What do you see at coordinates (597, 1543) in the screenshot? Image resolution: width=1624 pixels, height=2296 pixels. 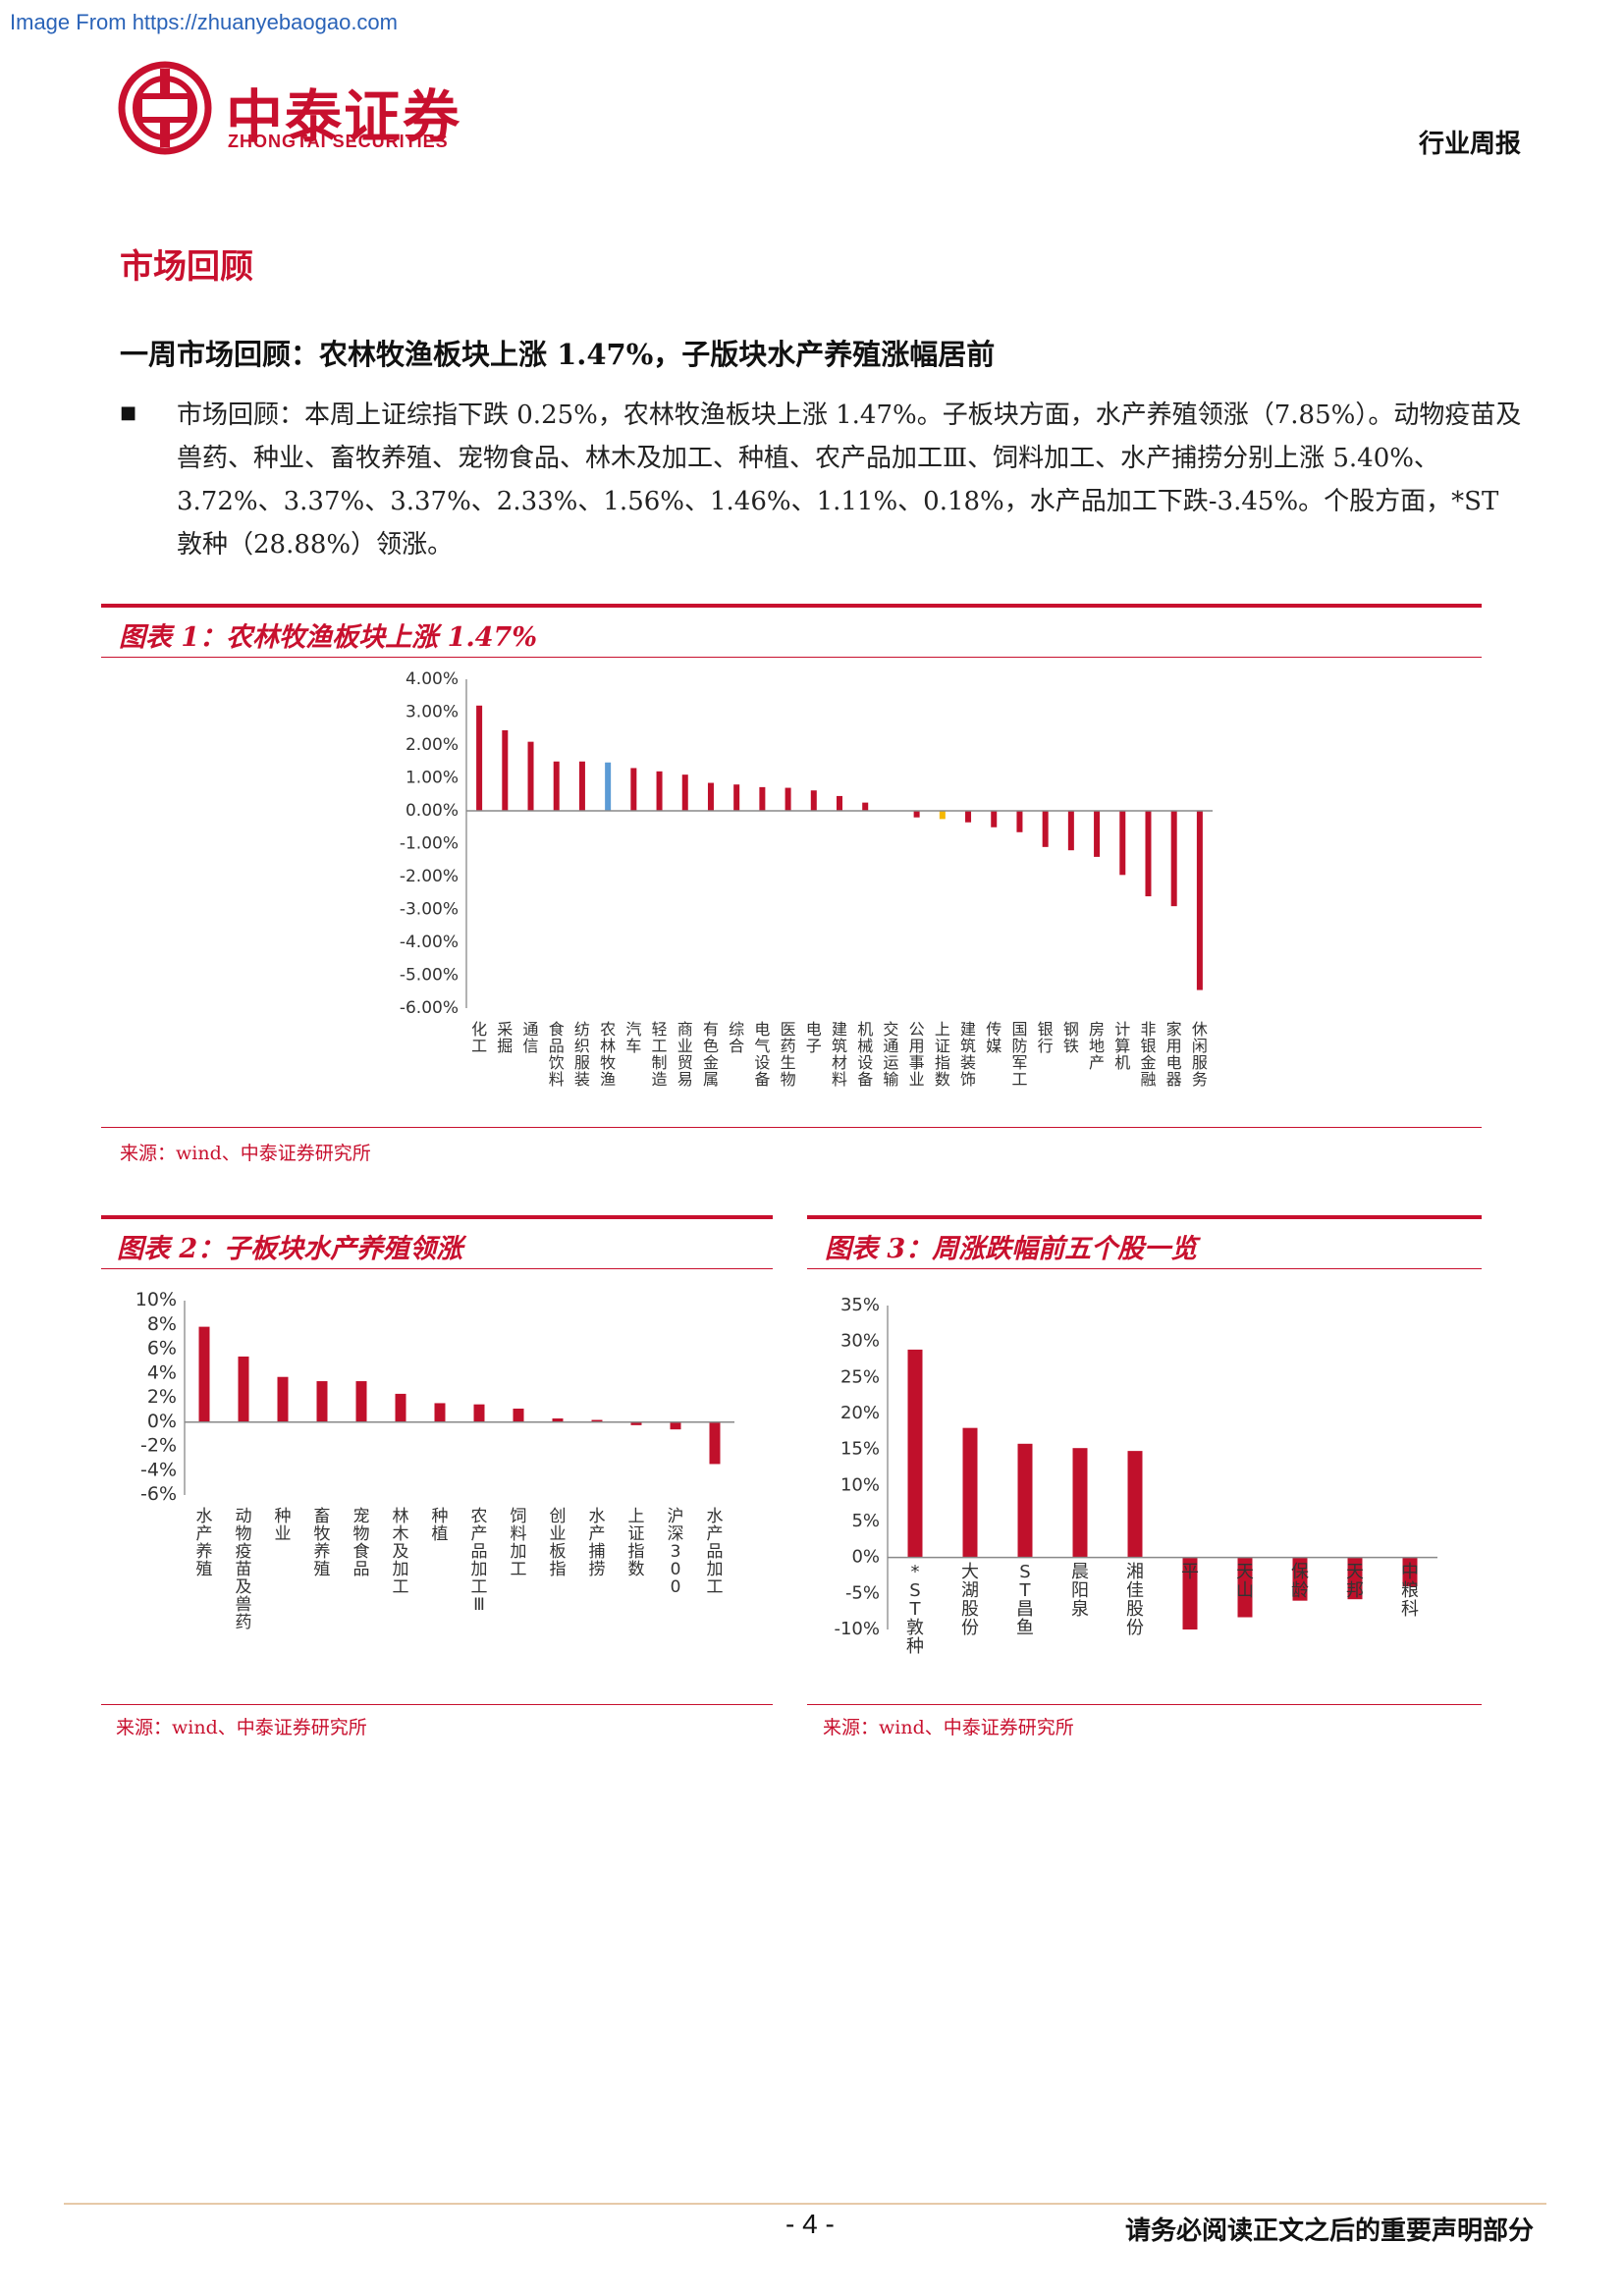 I see `x-category-label: 水产捕捞` at bounding box center [597, 1543].